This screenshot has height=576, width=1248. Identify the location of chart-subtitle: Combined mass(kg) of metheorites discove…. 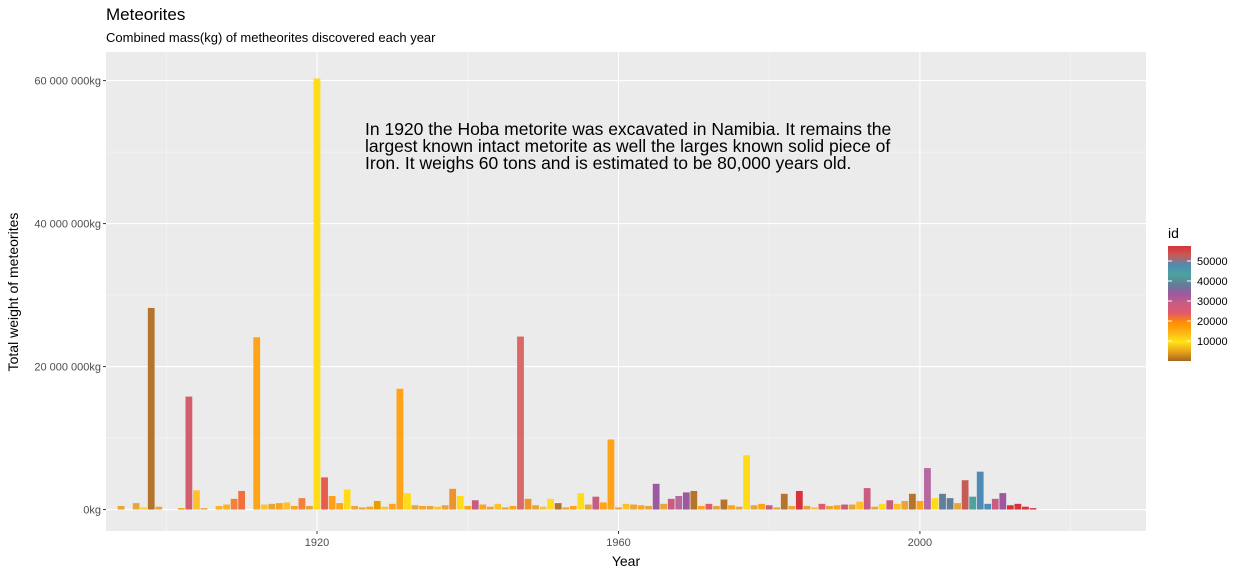
(271, 37).